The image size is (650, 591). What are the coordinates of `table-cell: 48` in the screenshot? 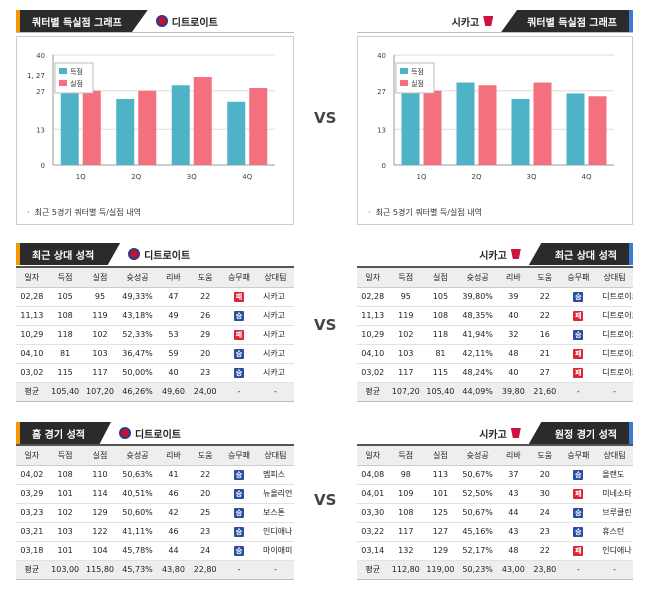 It's located at (513, 551).